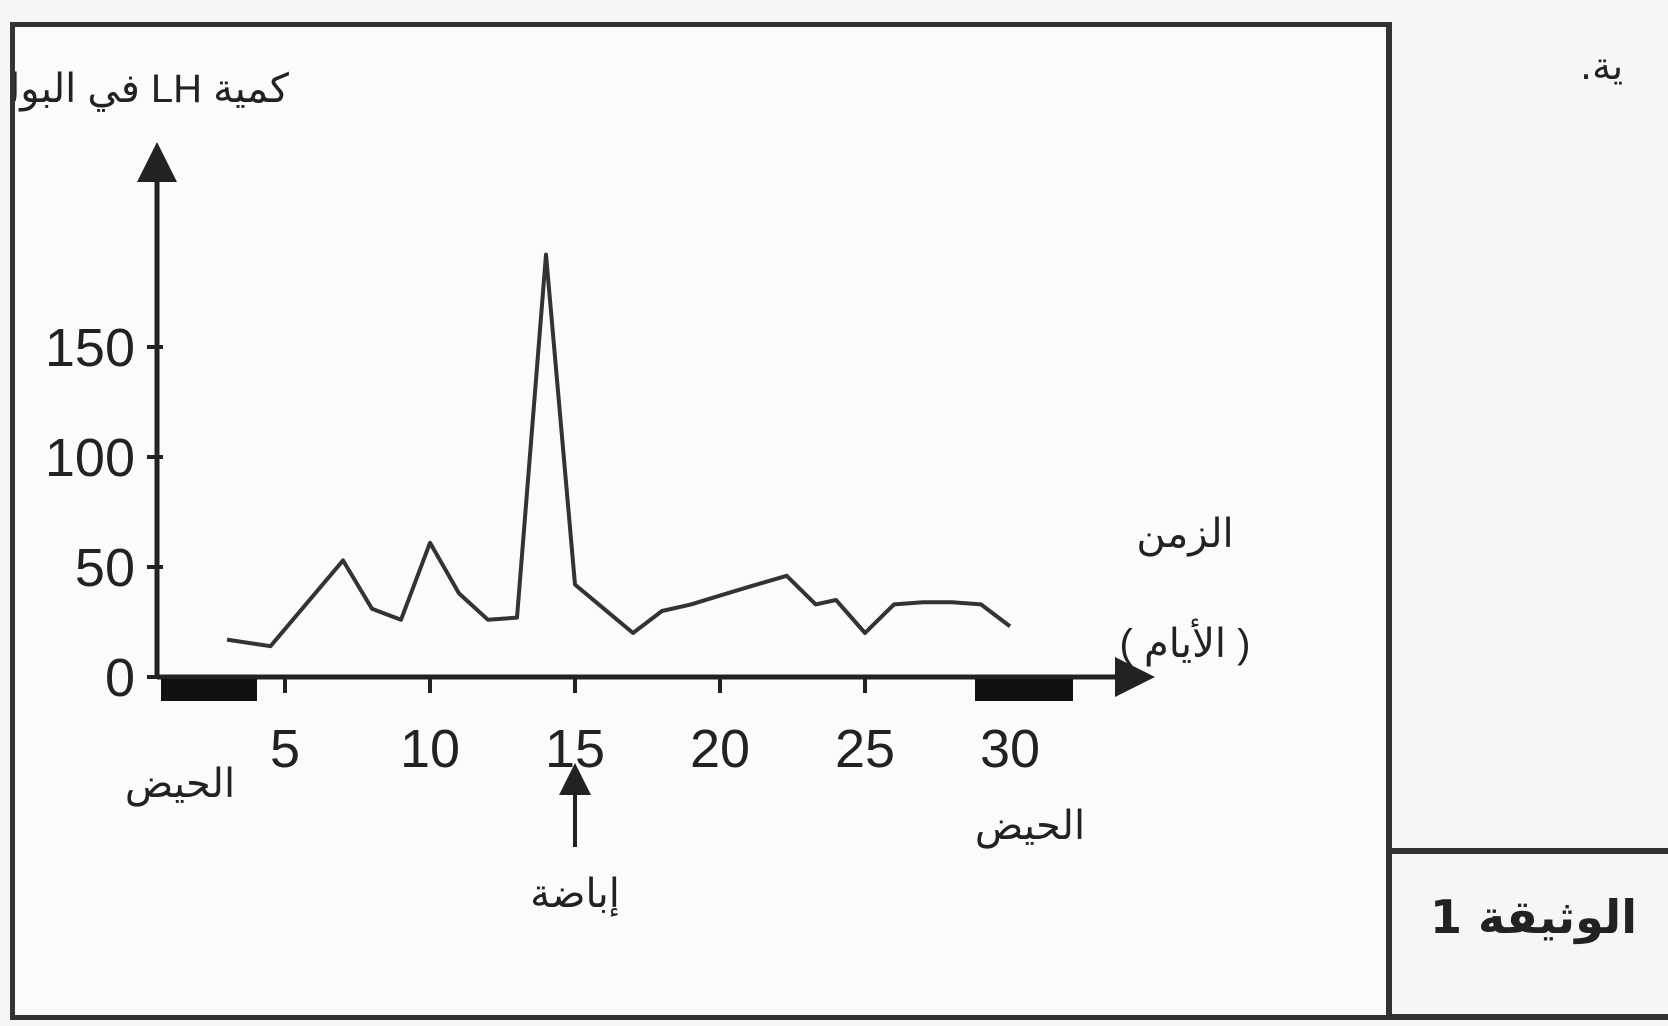  Describe the element at coordinates (90, 348) in the screenshot. I see `y-tick-label-150: 150` at that location.